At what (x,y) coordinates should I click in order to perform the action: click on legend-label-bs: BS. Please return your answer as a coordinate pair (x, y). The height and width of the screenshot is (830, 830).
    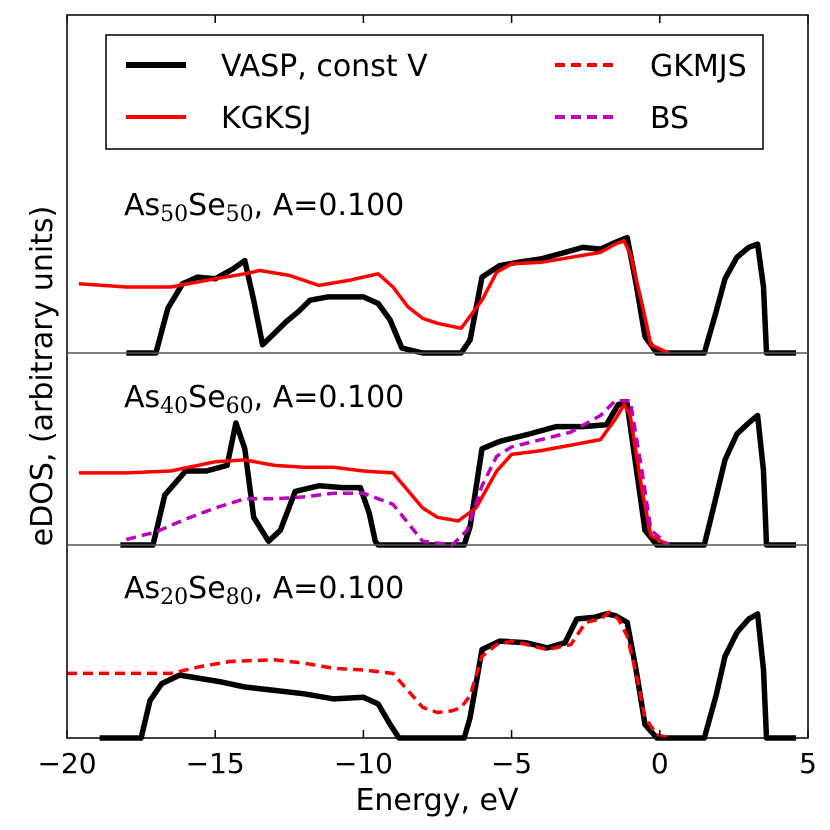
    Looking at the image, I should click on (669, 118).